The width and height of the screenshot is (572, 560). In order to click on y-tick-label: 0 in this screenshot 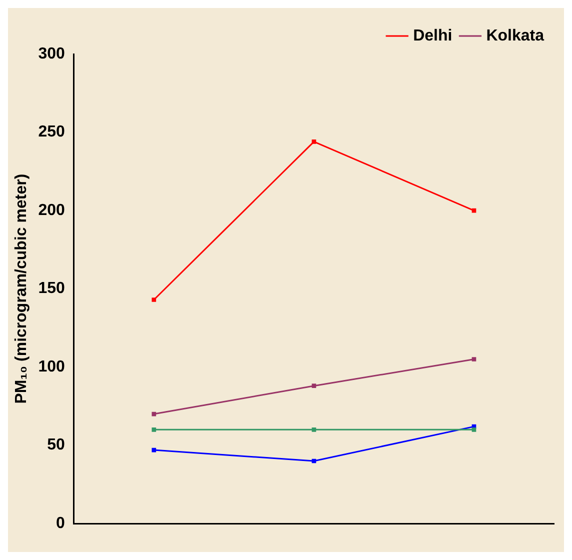, I will do `click(60, 523)`.